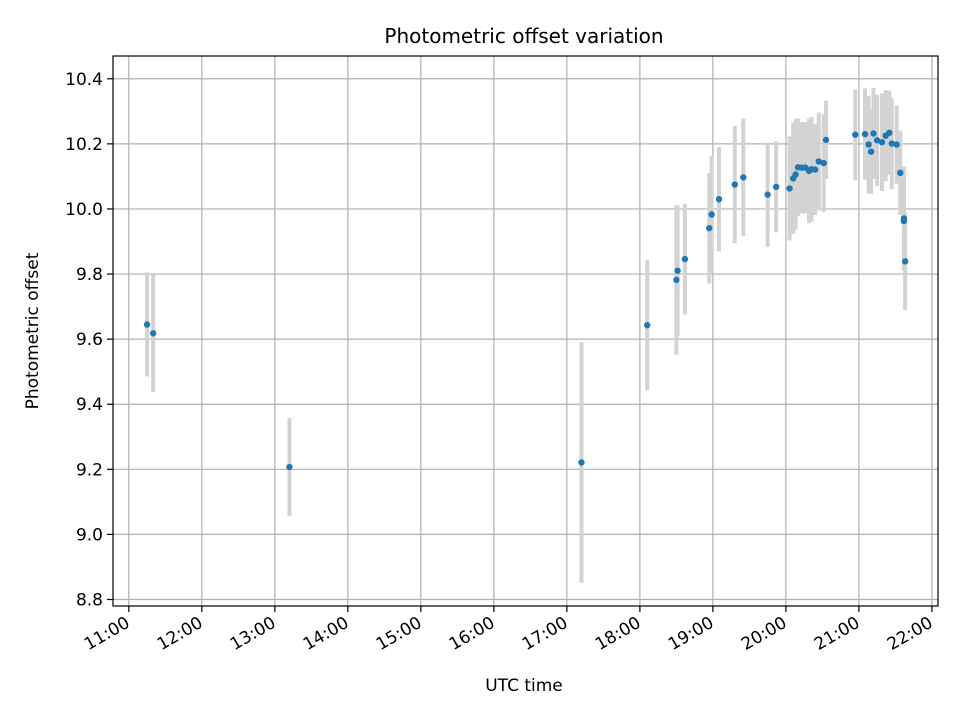 The image size is (960, 720). Describe the element at coordinates (89, 275) in the screenshot. I see `y-tick-label: 9.8` at that location.